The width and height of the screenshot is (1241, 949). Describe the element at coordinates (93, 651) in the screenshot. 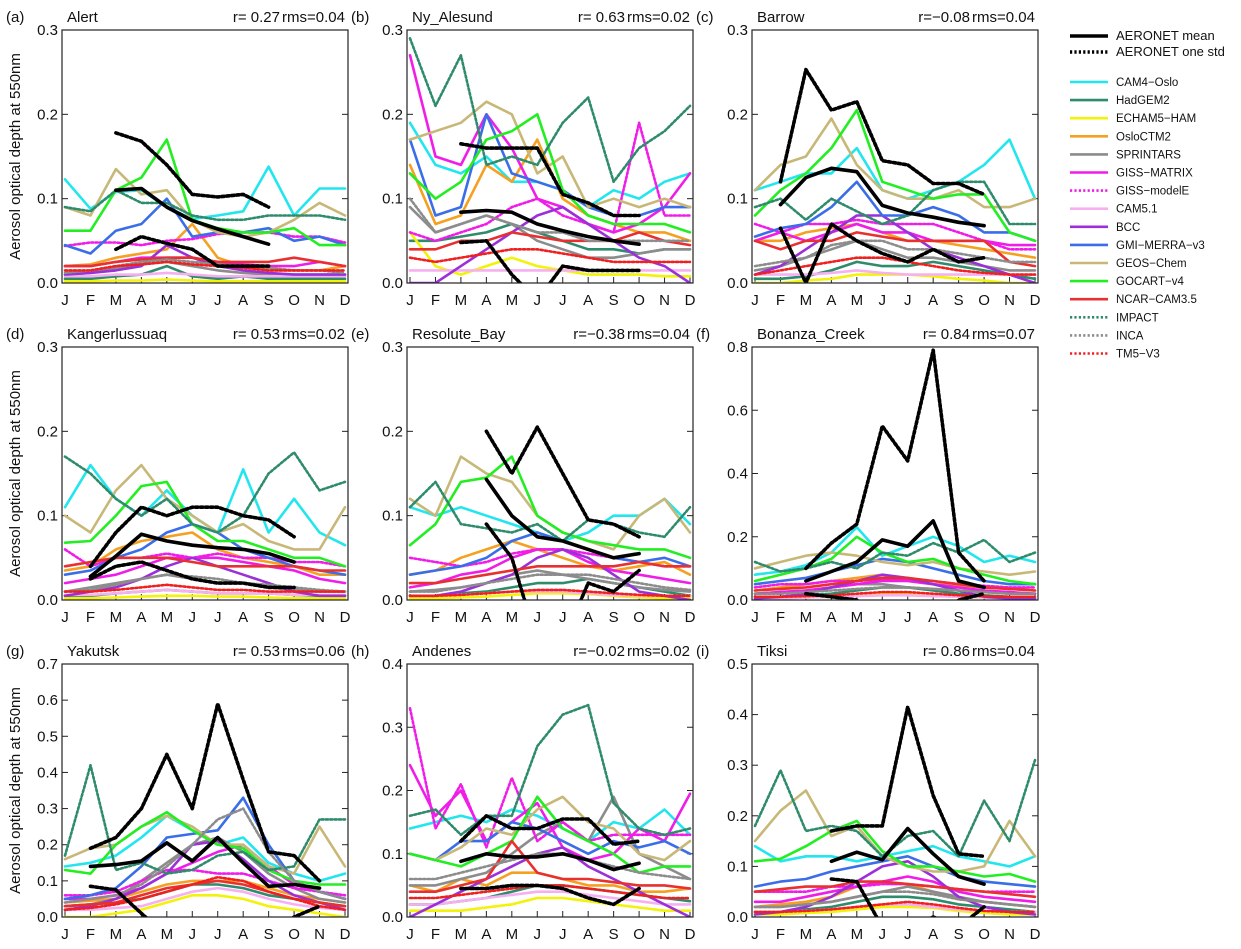

I see `station-title: Yakutsk` at that location.